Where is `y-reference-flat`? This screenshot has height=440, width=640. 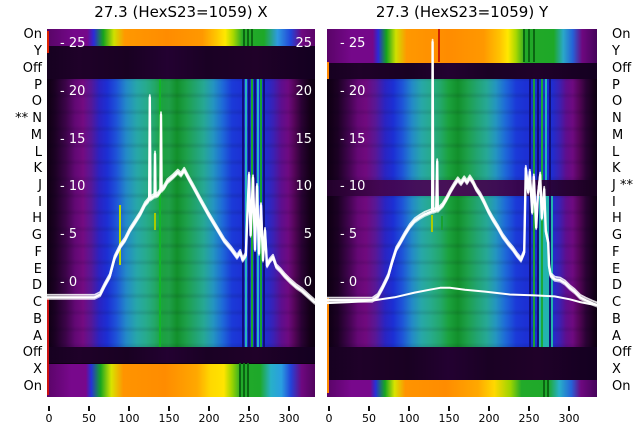 y-reference-flat is located at coordinates (462, 296).